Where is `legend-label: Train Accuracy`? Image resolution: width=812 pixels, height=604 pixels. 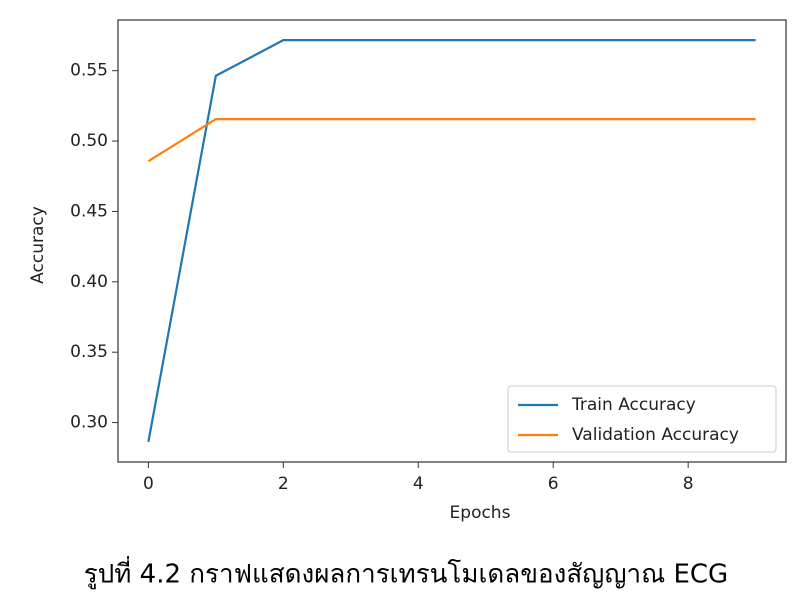 legend-label: Train Accuracy is located at coordinates (633, 405).